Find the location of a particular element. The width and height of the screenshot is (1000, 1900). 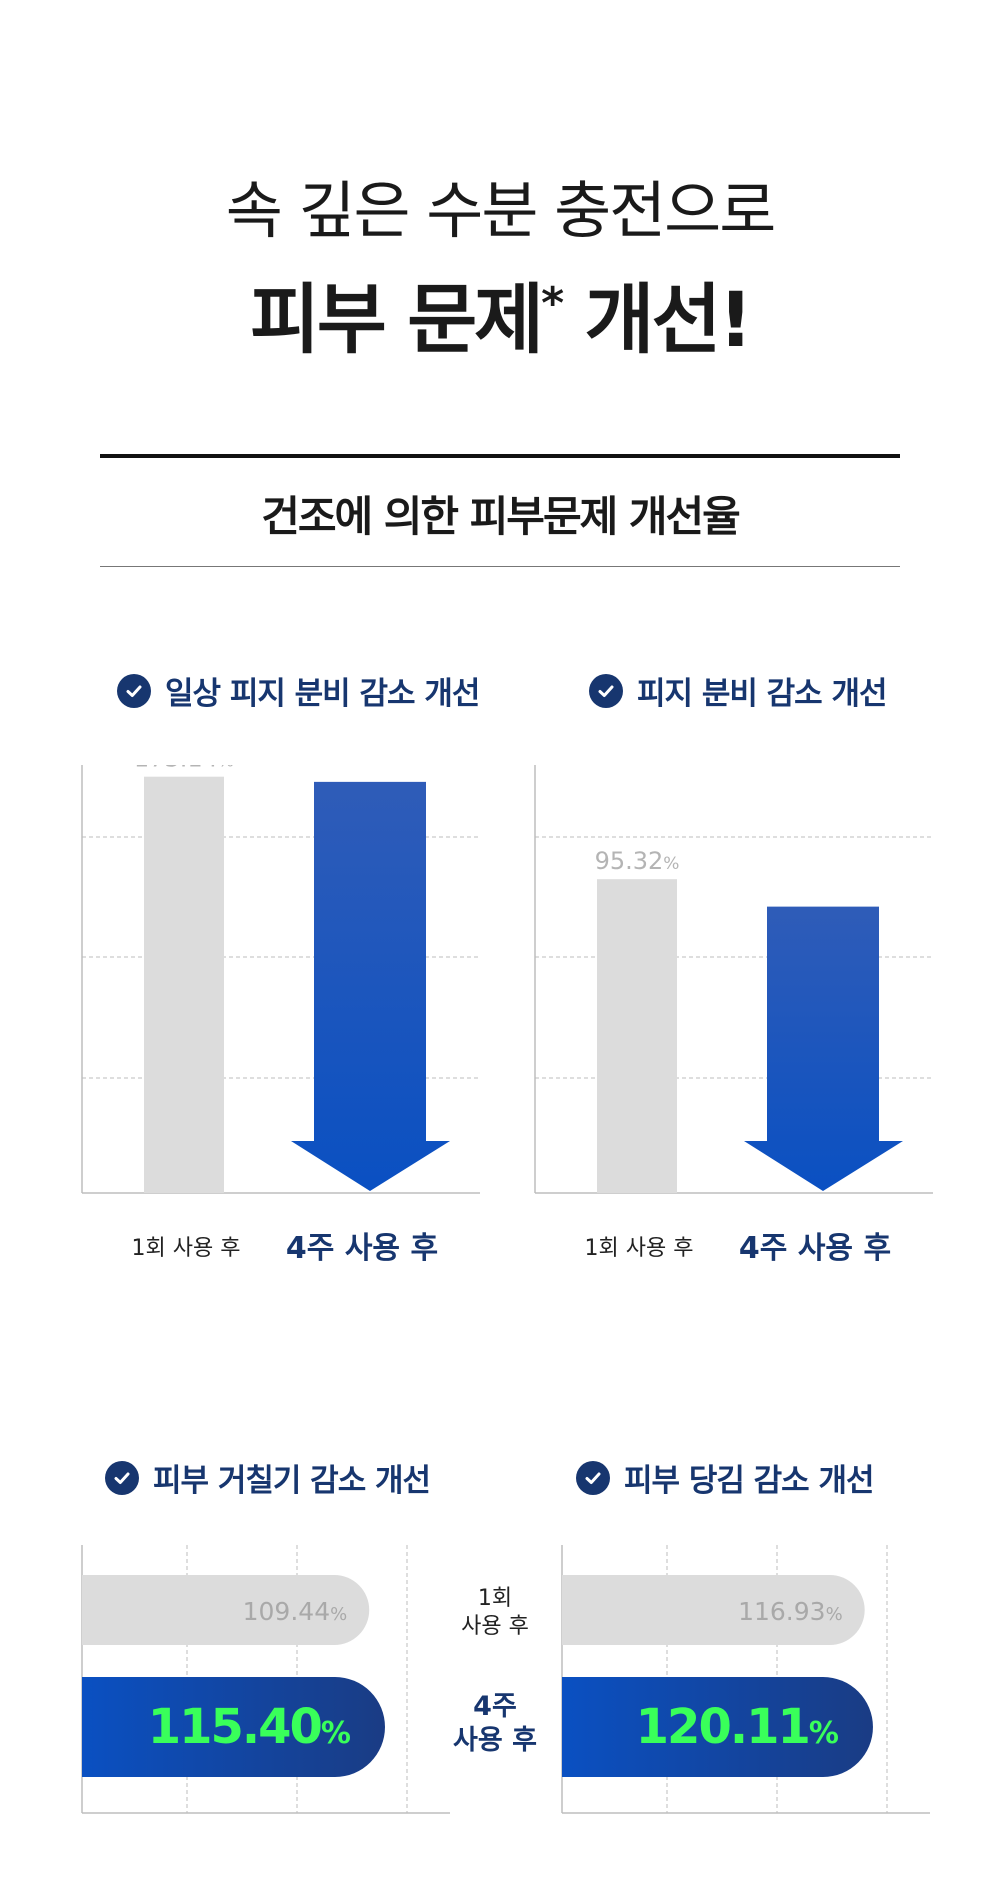

chart3-title-label: 피부 거칠기 감소 개선 is located at coordinates (292, 1481).